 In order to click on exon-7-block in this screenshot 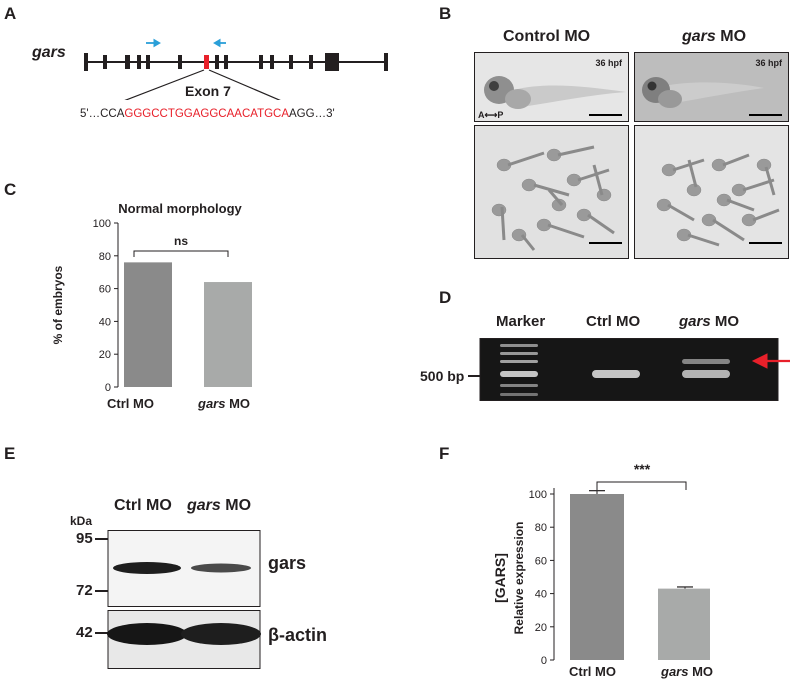, I will do `click(206, 62)`.